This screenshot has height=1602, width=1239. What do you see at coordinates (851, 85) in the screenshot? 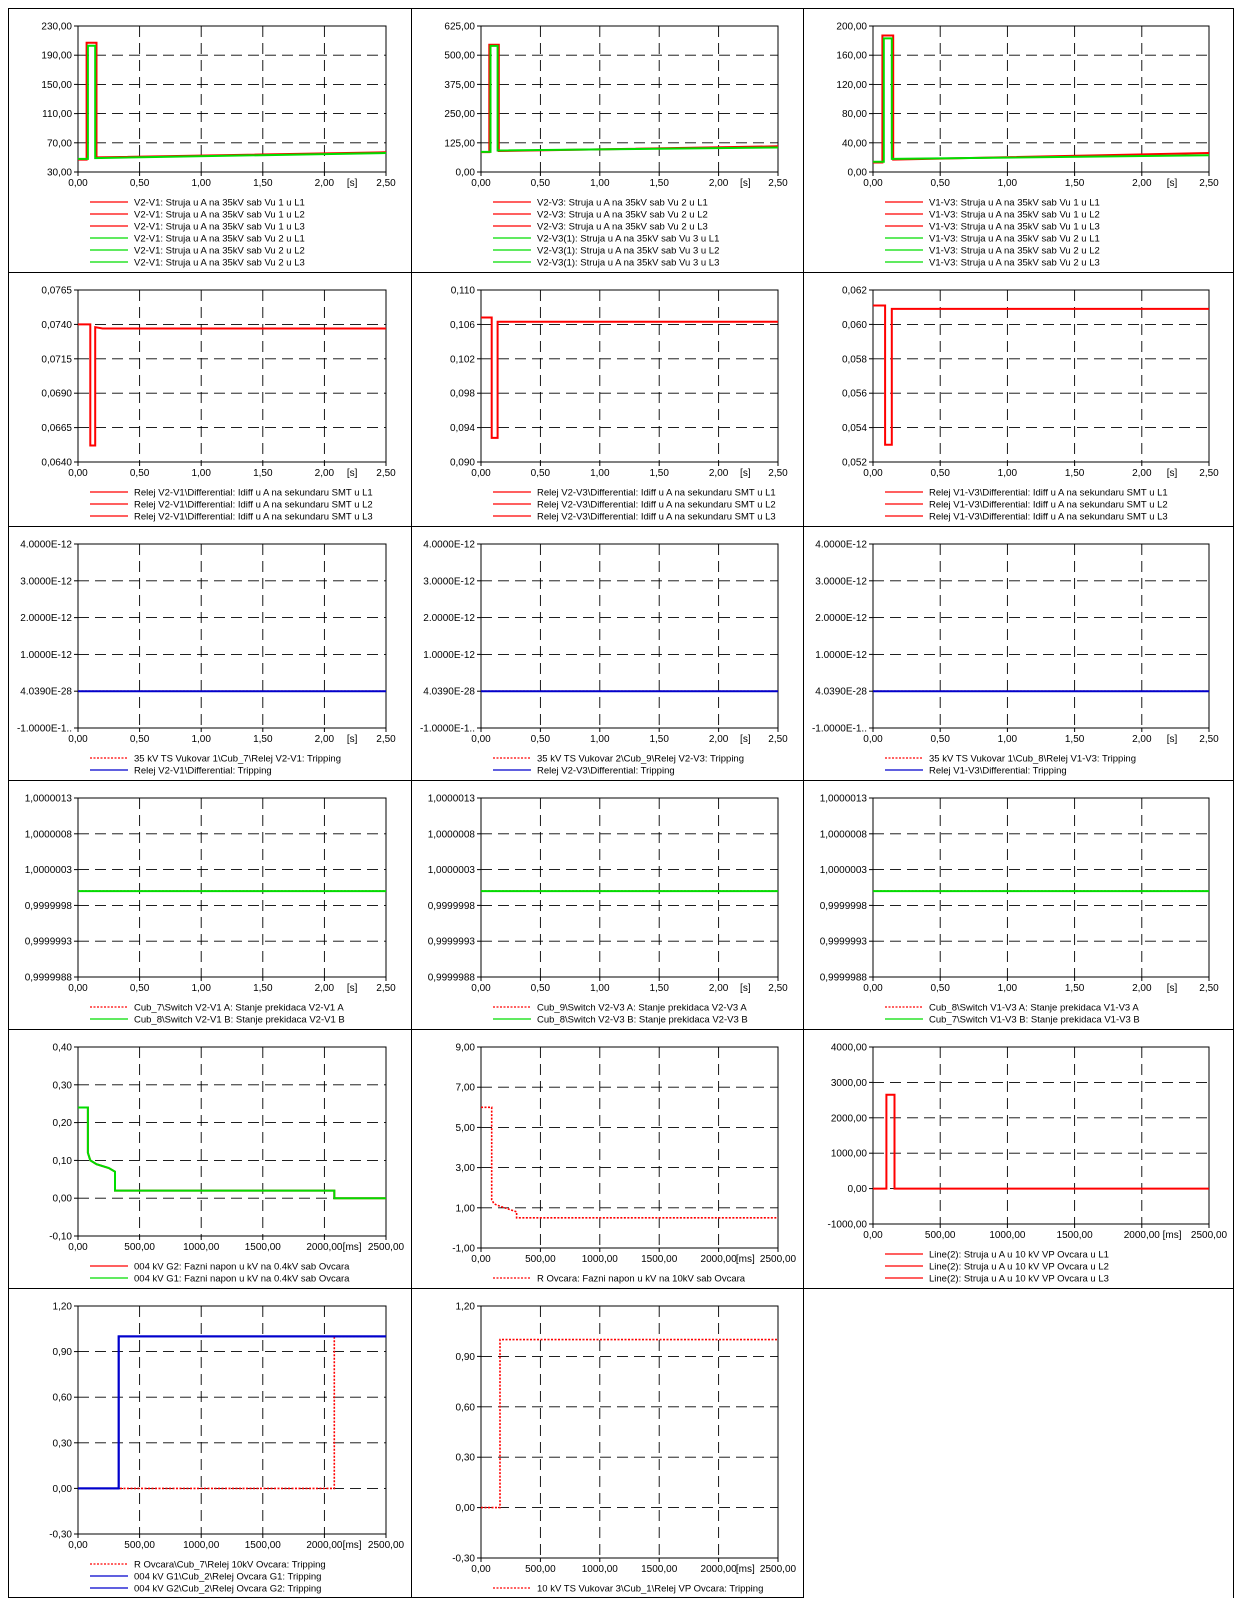
I see `y-tick-label: 120,00` at bounding box center [851, 85].